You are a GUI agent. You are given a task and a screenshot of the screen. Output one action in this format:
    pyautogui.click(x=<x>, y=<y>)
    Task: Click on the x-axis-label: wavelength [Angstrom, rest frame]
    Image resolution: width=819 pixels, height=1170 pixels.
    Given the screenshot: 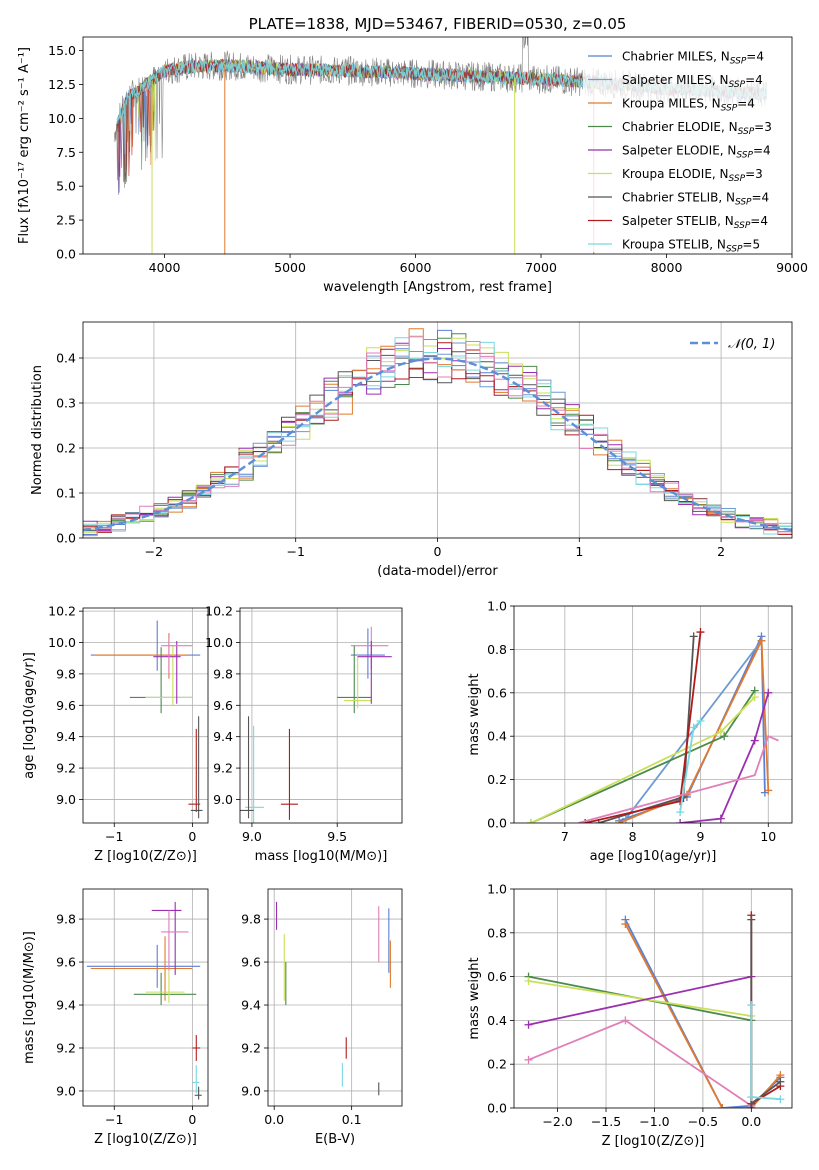 What is the action you would take?
    pyautogui.click(x=437, y=287)
    